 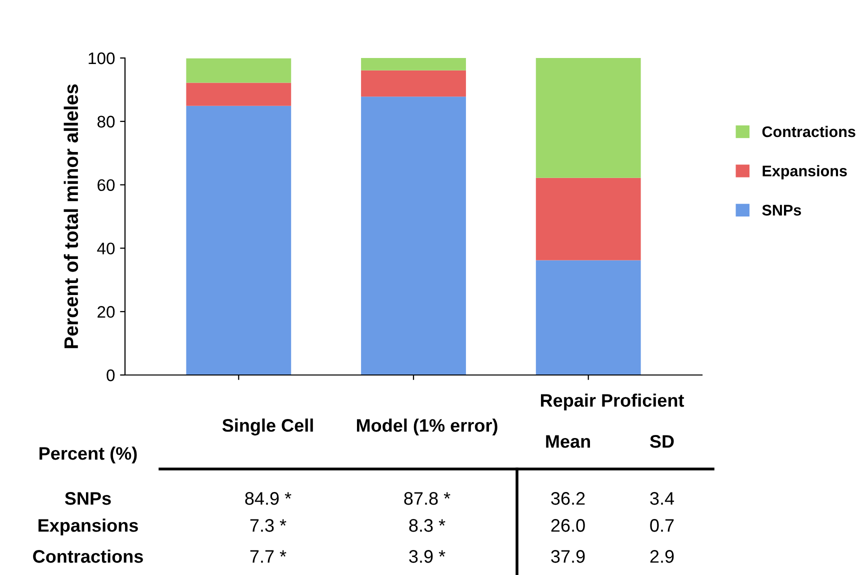 I want to click on legend-label: SNPs, so click(x=782, y=210).